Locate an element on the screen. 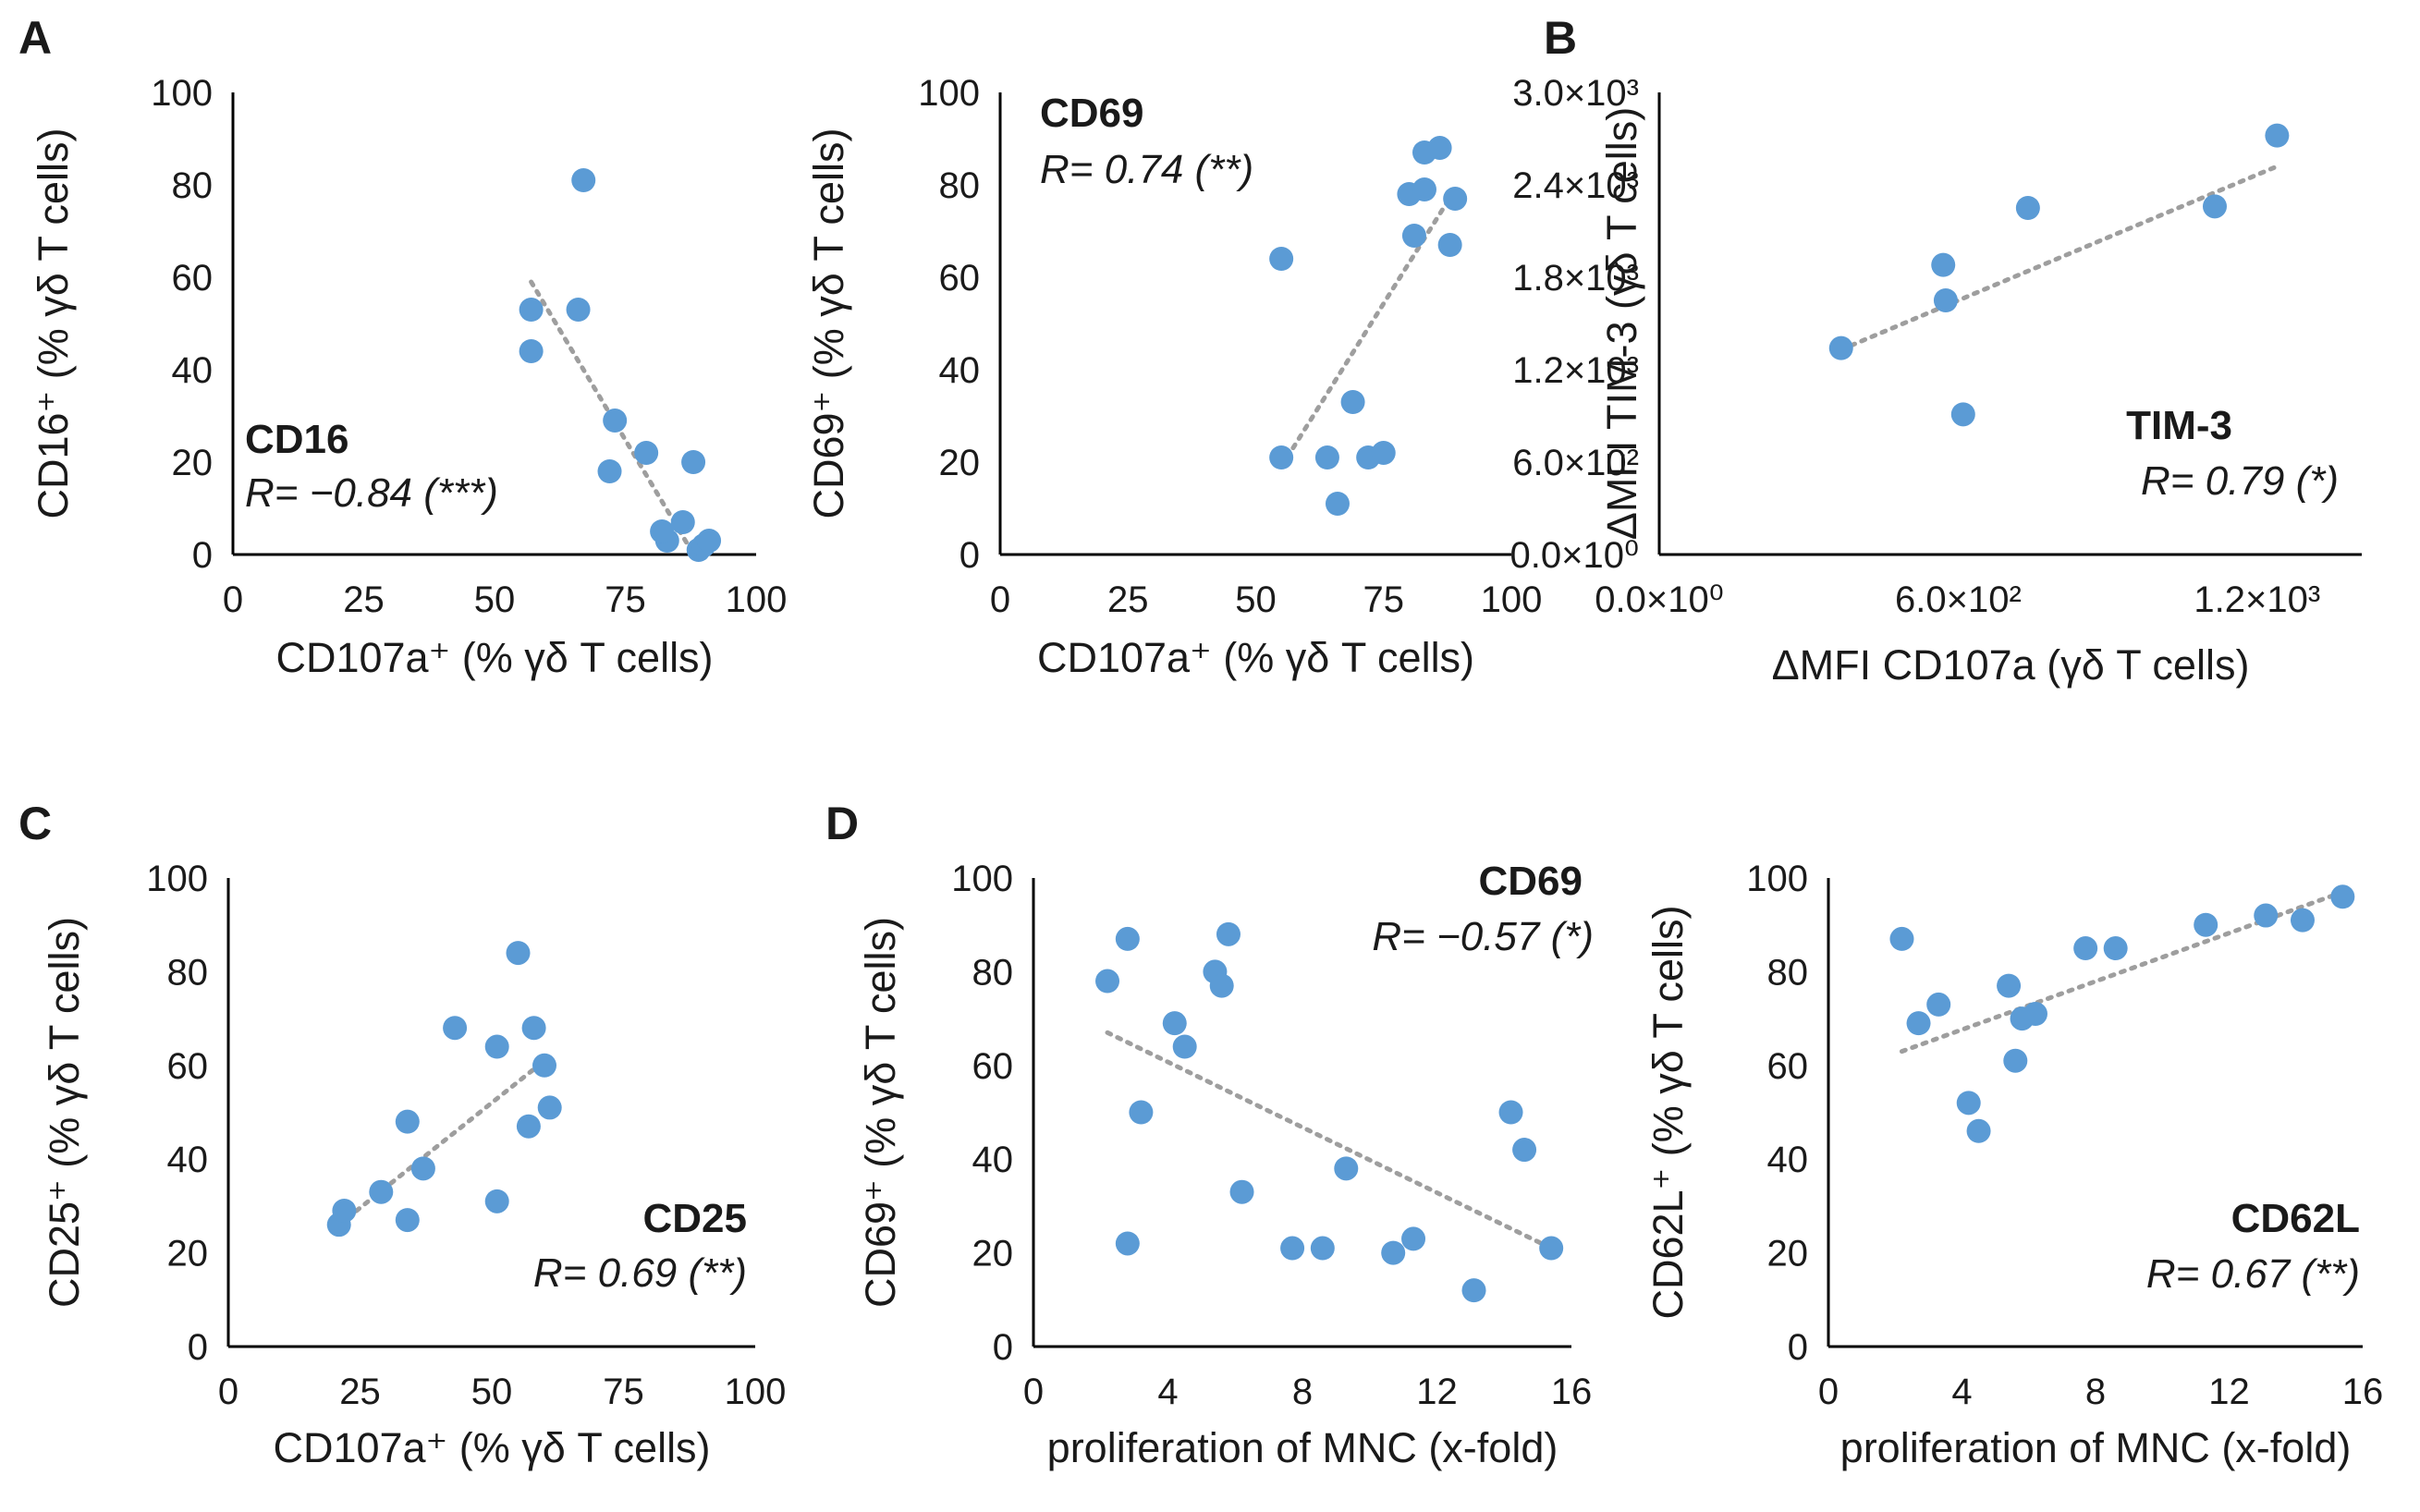 The width and height of the screenshot is (2420, 1512). correlation-label: R= 0.79 (*) is located at coordinates (2240, 481).